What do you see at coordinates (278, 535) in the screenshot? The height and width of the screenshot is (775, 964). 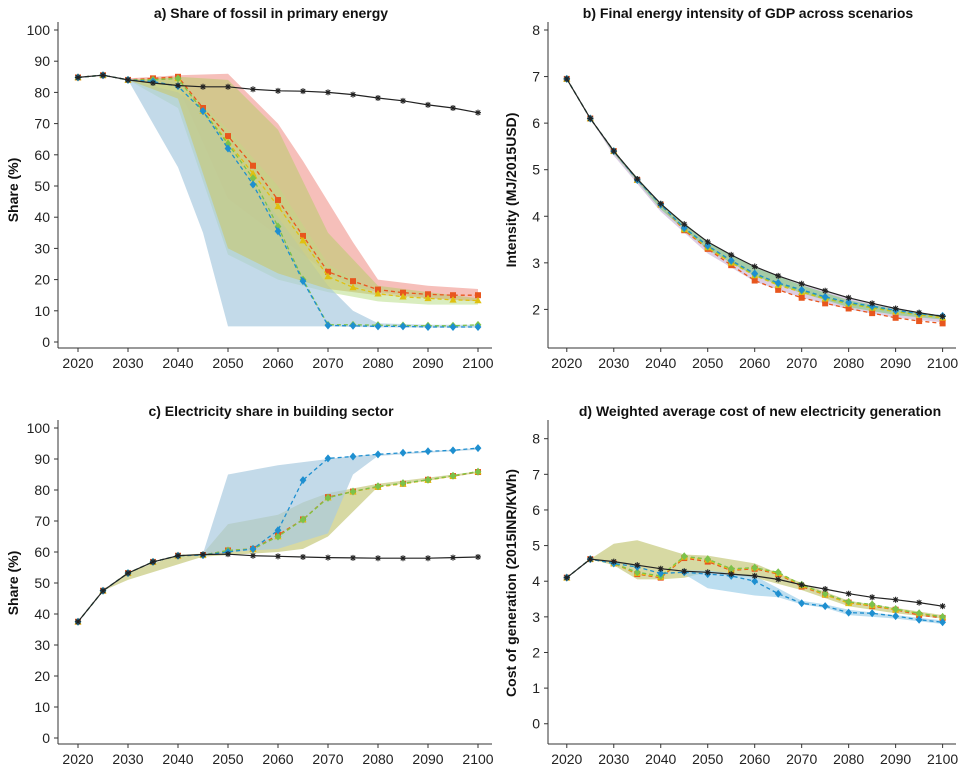 I see `panel-c-series-5-line` at bounding box center [278, 535].